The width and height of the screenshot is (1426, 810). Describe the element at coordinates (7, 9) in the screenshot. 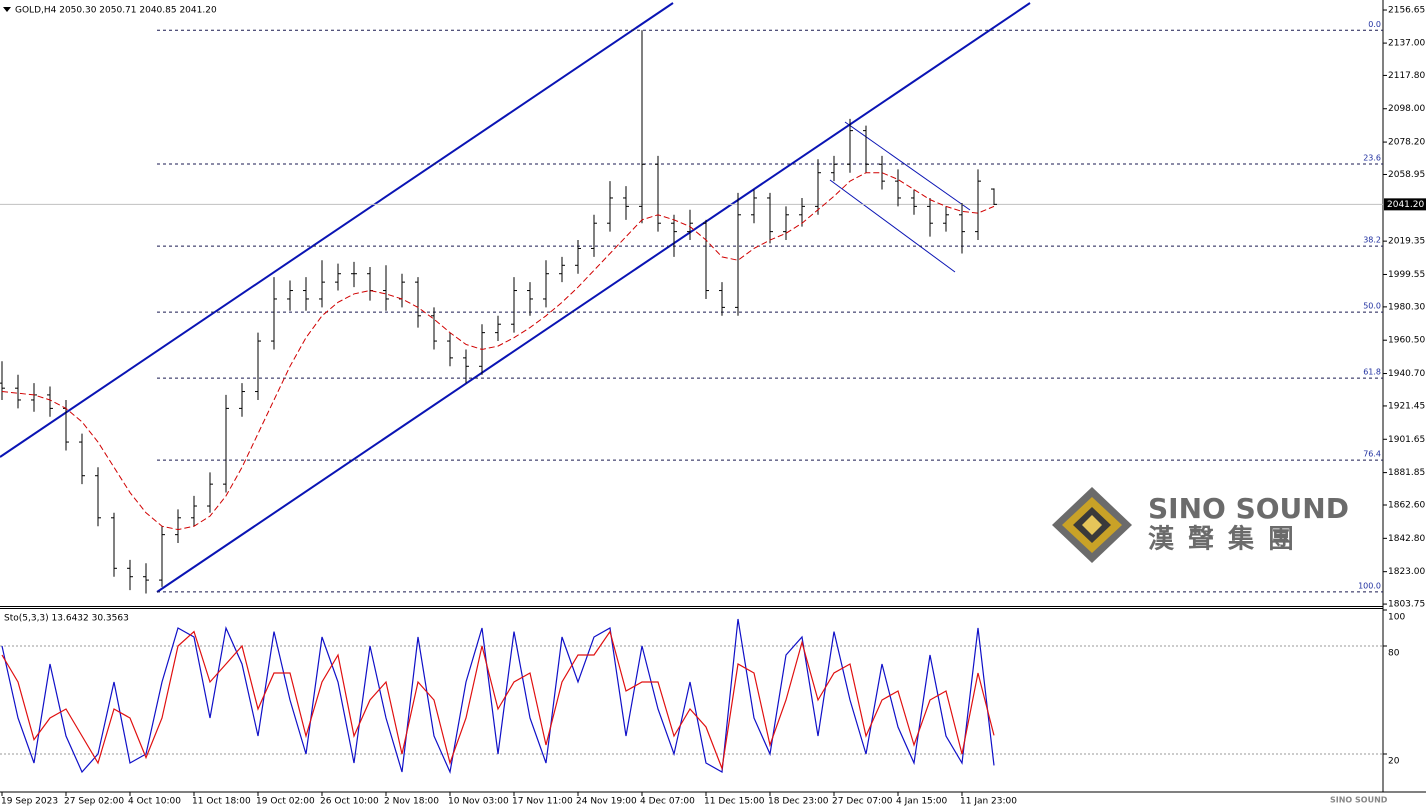

I see `menu-triangle` at that location.